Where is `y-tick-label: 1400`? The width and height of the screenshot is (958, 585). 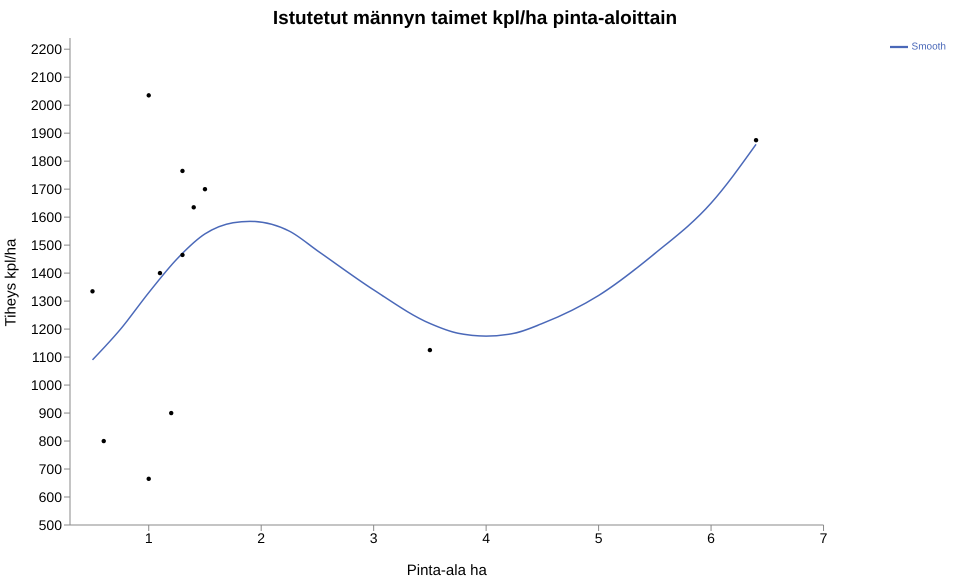 y-tick-label: 1400 is located at coordinates (46, 273).